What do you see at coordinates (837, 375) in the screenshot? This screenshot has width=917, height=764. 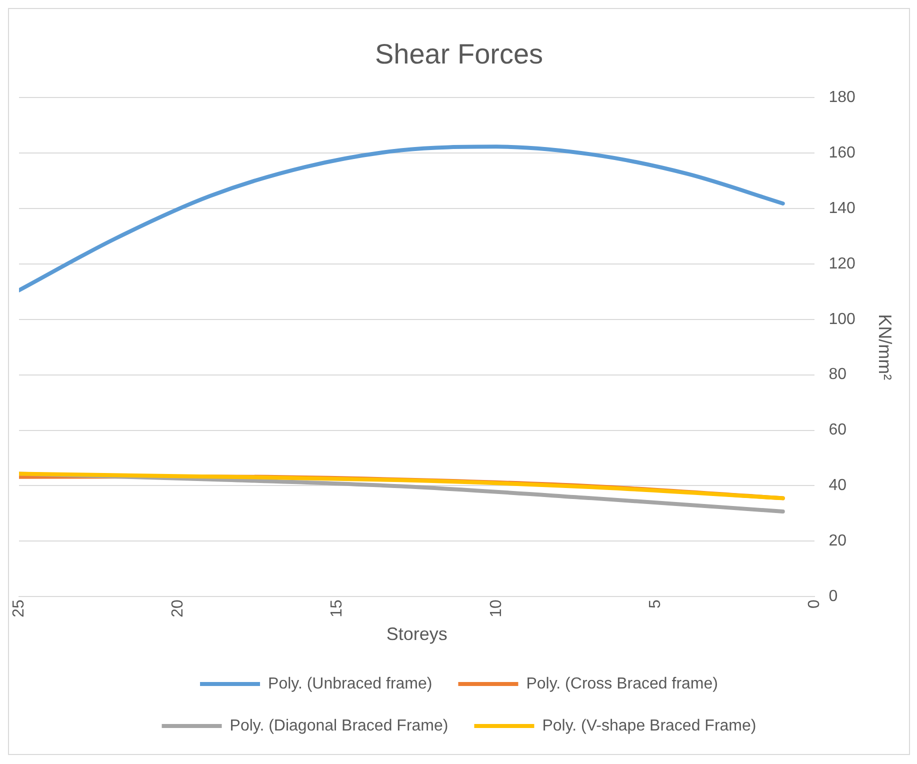 I see `y-tick-label: 80` at bounding box center [837, 375].